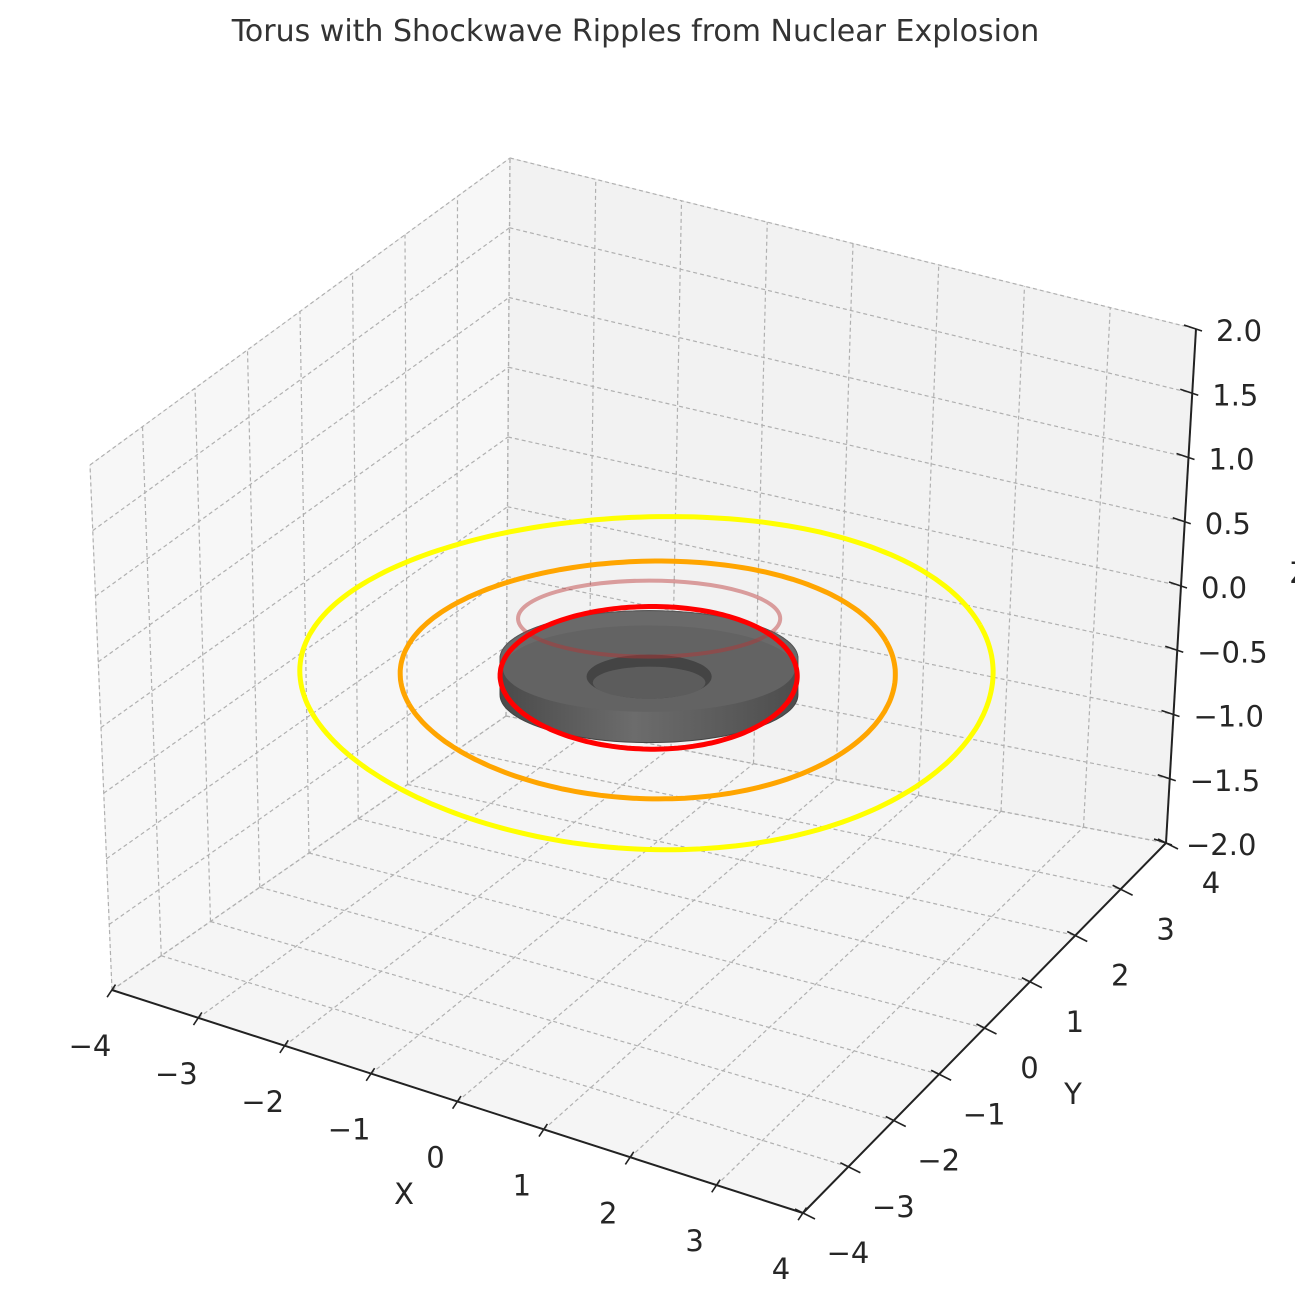 This screenshot has width=1295, height=1314. Describe the element at coordinates (848, 1253) in the screenshot. I see `y-tick-label: −4` at that location.